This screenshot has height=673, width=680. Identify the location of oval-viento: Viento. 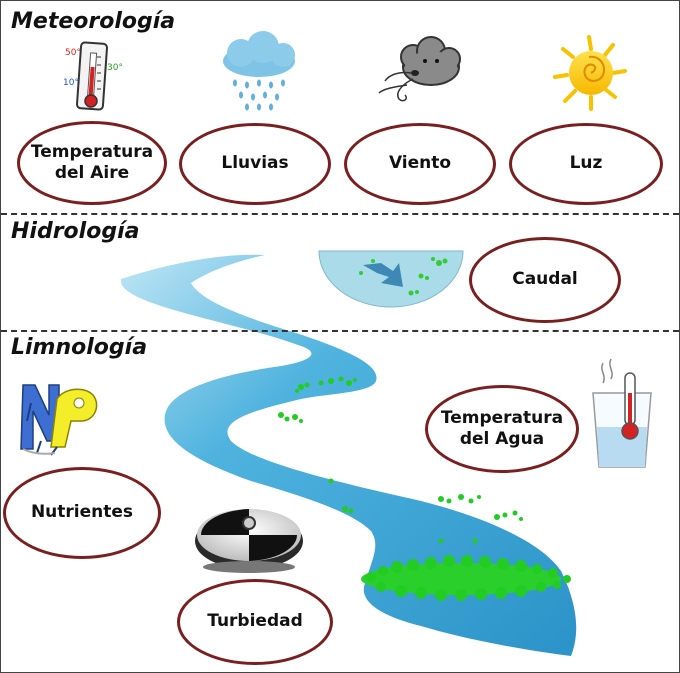
(420, 164).